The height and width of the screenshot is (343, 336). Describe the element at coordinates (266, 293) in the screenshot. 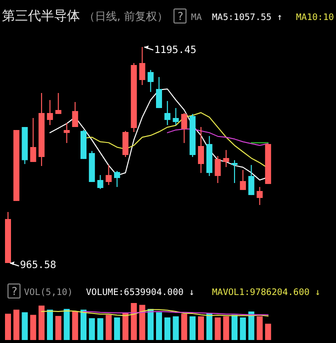

I see `text: MAVOL1:9786204.600 ↓` at that location.